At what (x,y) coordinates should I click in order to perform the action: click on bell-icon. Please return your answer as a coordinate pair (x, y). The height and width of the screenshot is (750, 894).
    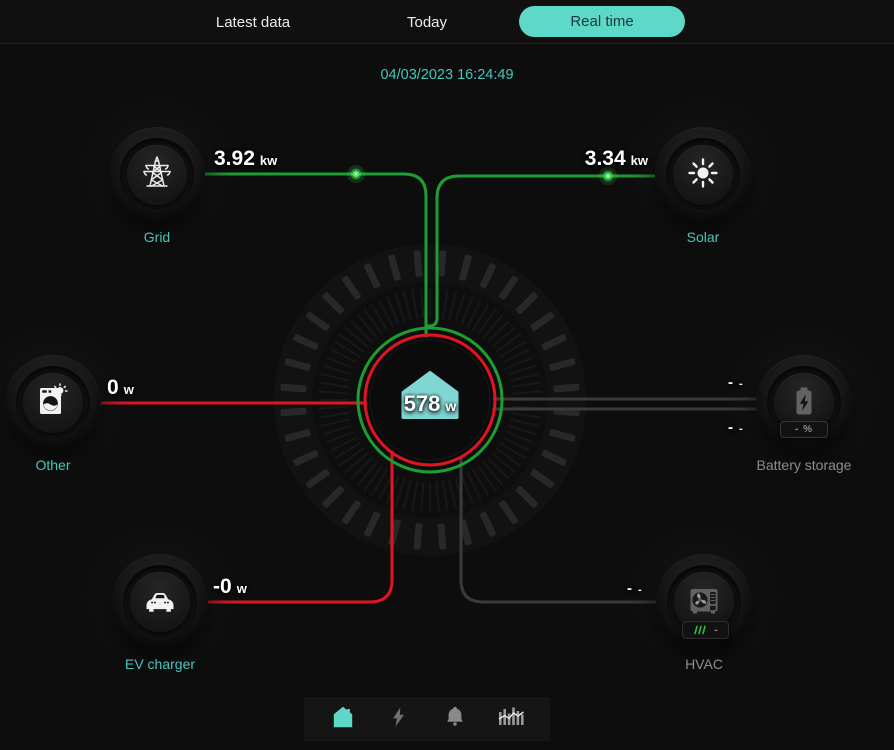
    Looking at the image, I should click on (455, 719).